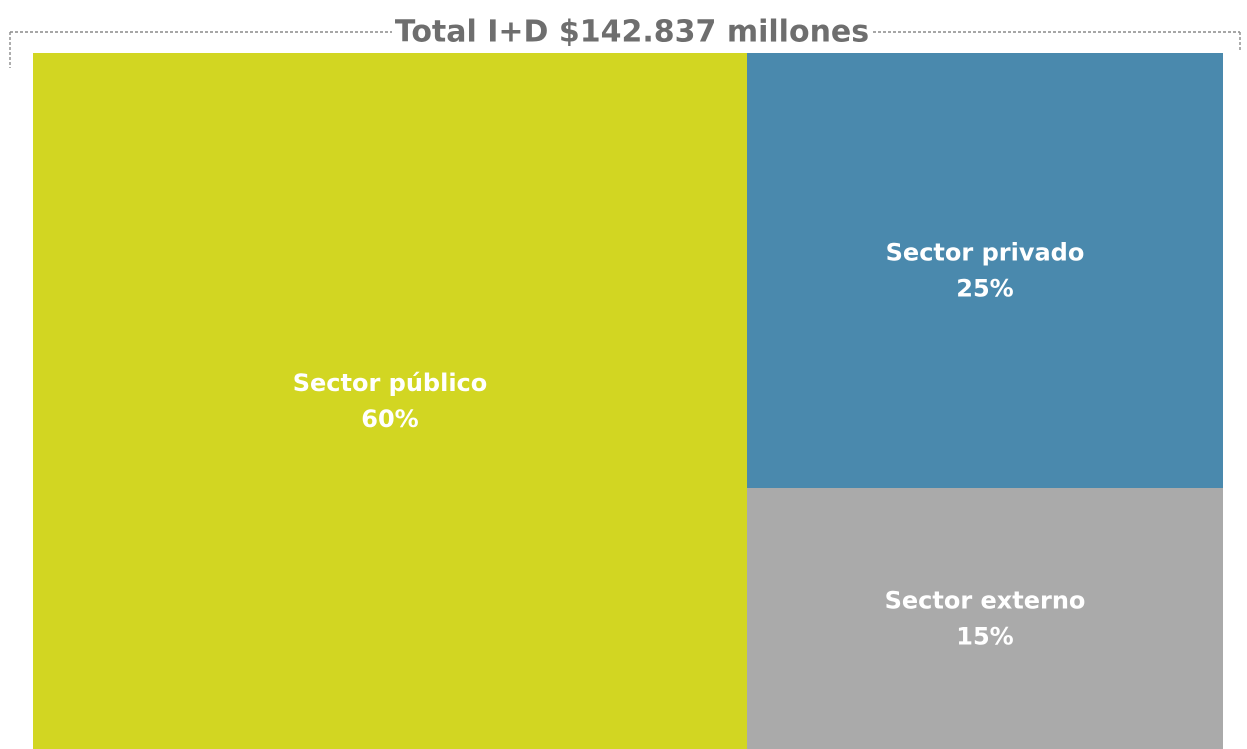  What do you see at coordinates (389, 419) in the screenshot?
I see `tile-value-sector-publico: 60%` at bounding box center [389, 419].